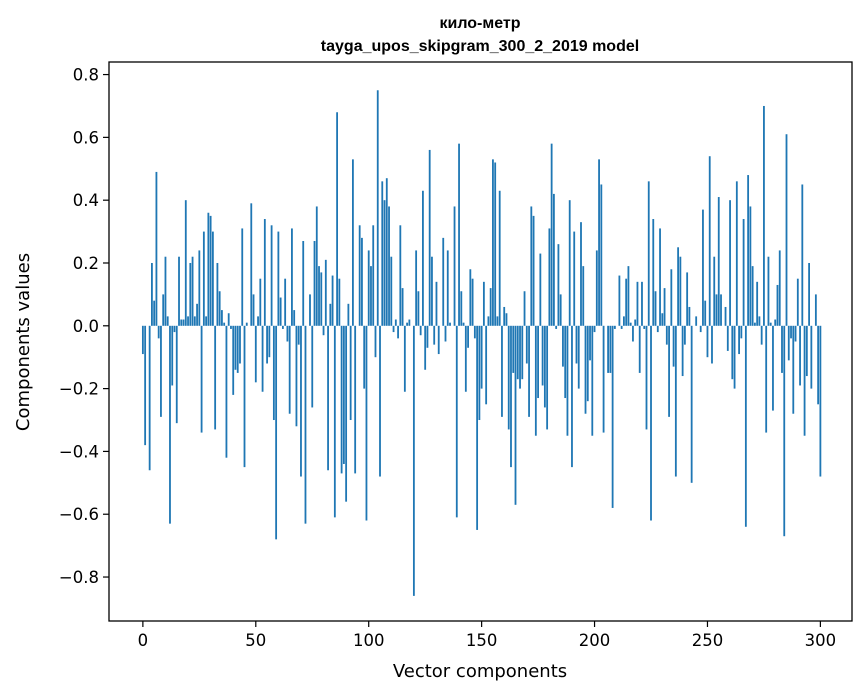  I want to click on x-tick-label: 250, so click(708, 640).